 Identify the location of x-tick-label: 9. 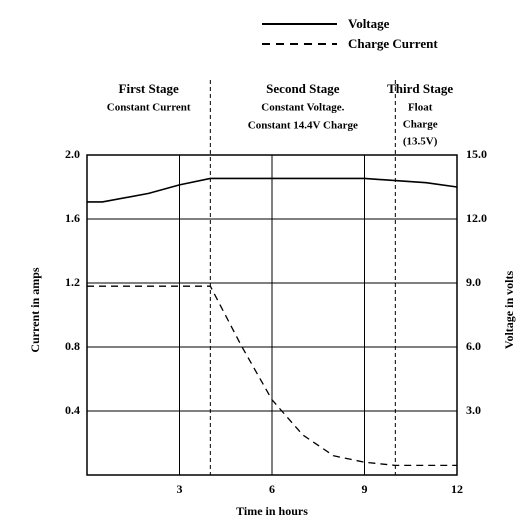
(365, 489).